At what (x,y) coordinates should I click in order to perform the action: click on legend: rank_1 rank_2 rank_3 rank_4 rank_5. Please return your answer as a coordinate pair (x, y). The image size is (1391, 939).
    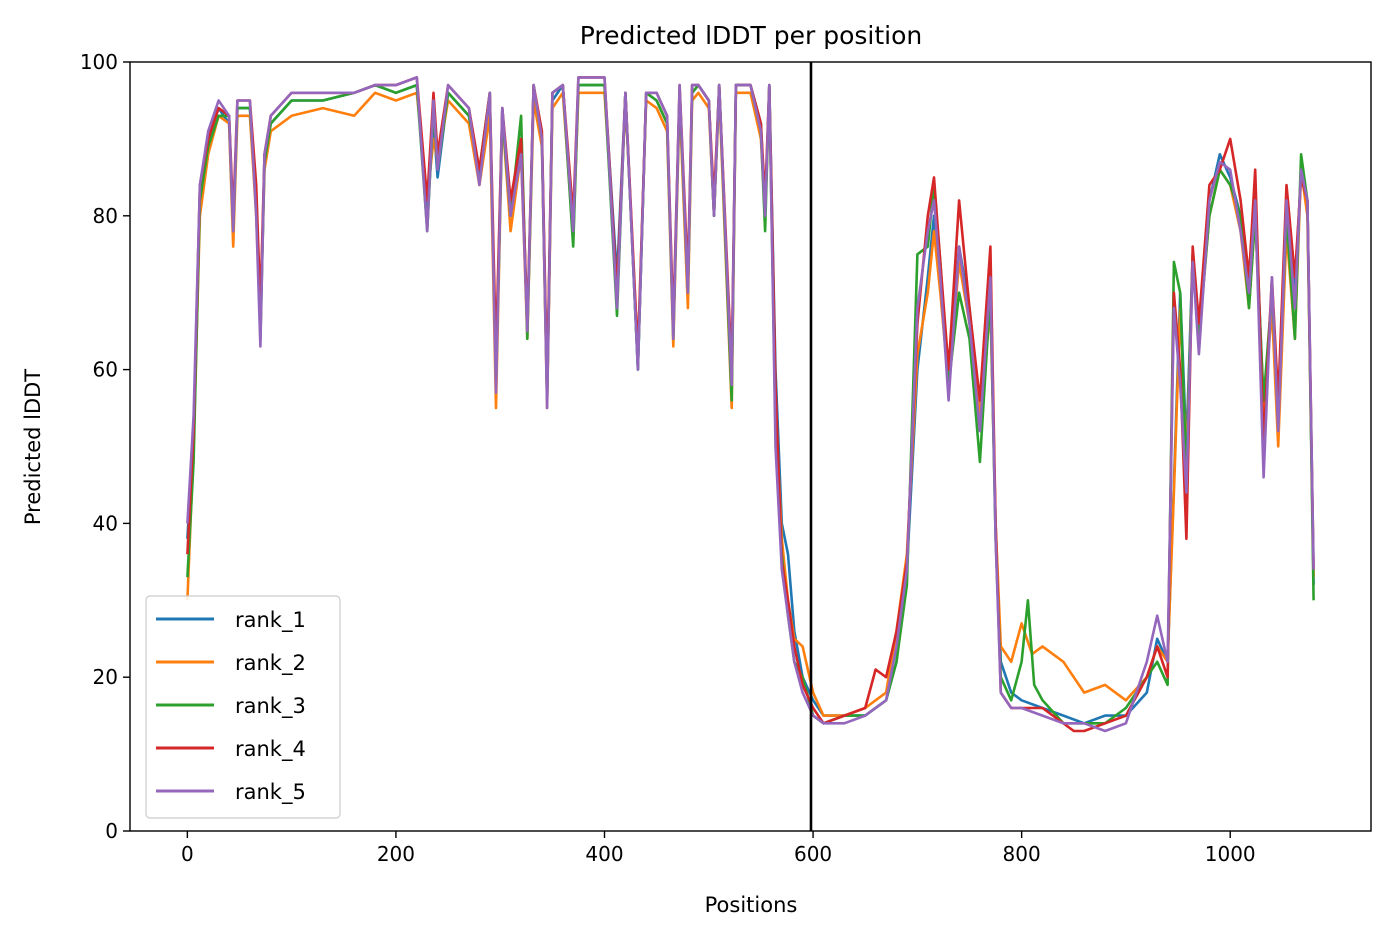
    Looking at the image, I should click on (243, 707).